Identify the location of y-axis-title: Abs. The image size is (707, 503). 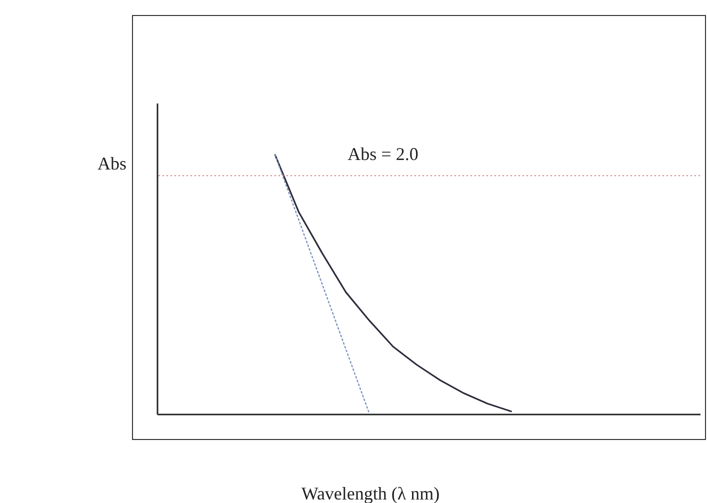
(112, 164).